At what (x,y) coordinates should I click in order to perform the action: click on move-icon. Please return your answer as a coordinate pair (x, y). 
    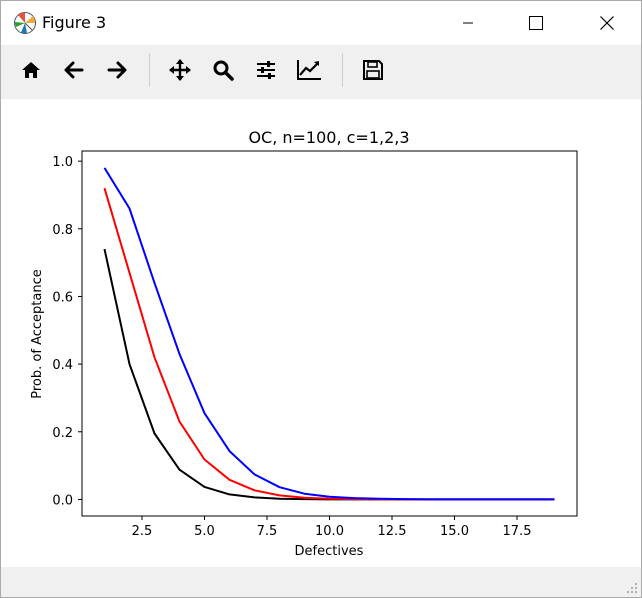
    Looking at the image, I should click on (180, 70).